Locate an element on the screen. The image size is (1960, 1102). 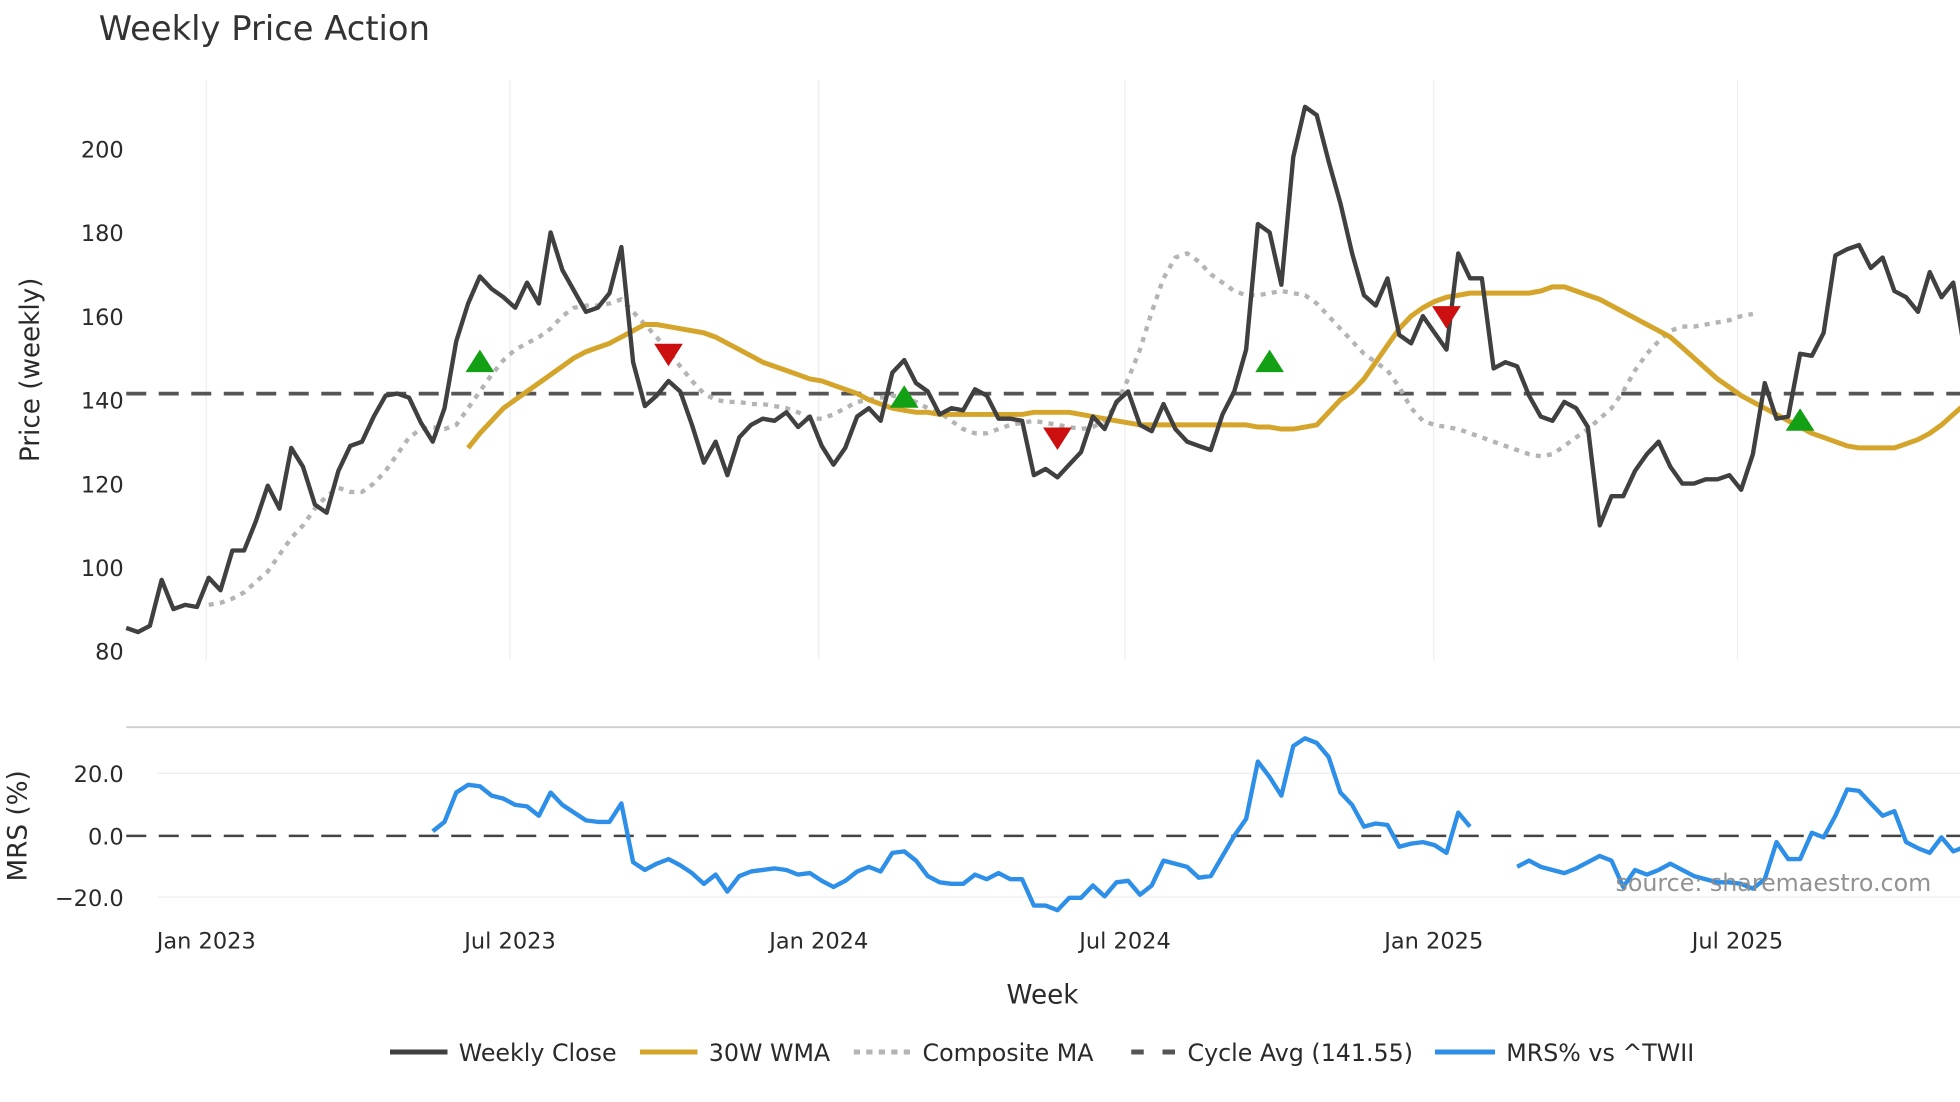
wma-30w-line is located at coordinates (1213, 367).